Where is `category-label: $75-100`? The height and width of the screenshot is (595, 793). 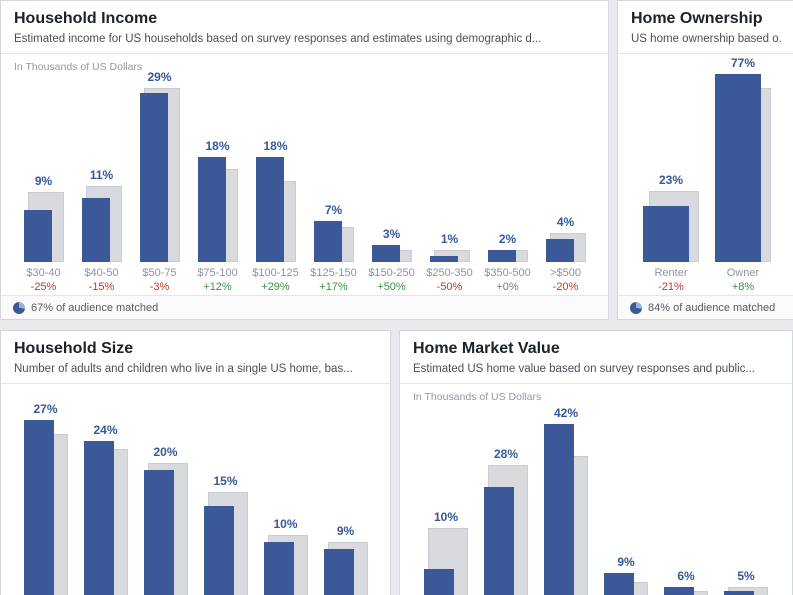
category-label: $75-100 is located at coordinates (217, 273).